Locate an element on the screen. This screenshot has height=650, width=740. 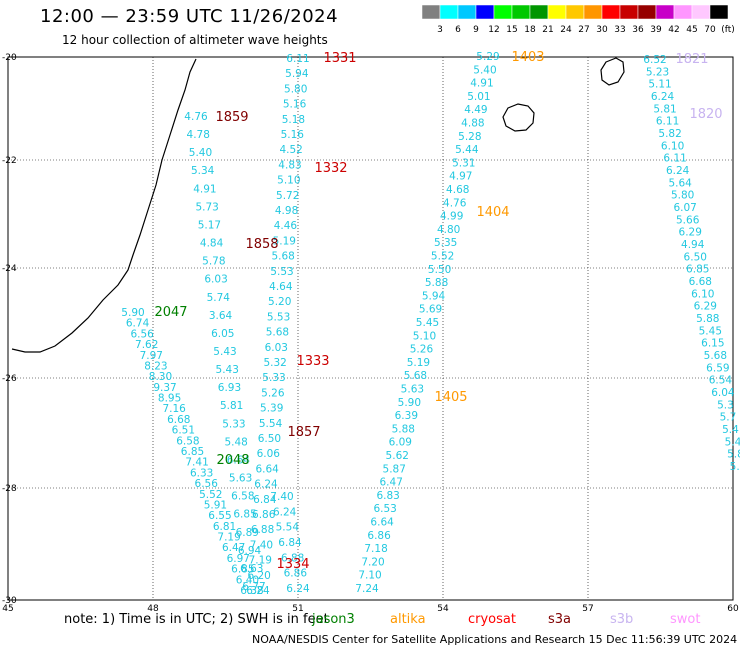
wave-height-value: 6.86 is located at coordinates (264, 515).